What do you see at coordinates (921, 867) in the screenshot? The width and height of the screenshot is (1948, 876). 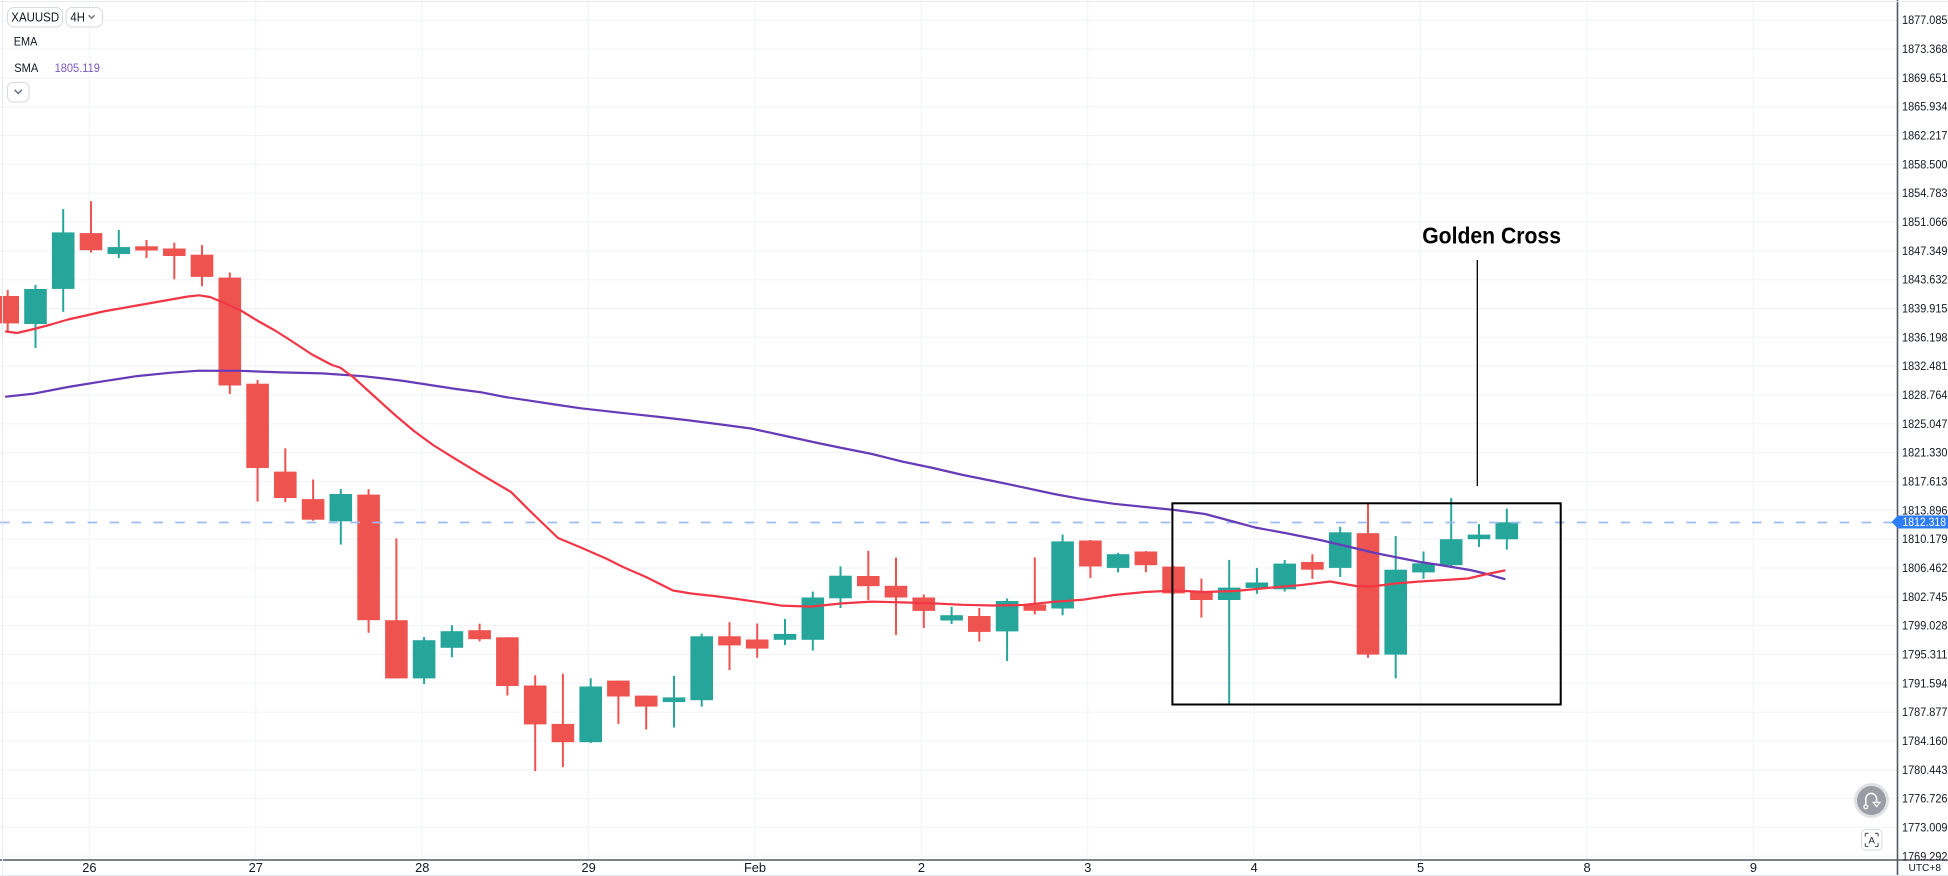 I see `svg-text: 2` at bounding box center [921, 867].